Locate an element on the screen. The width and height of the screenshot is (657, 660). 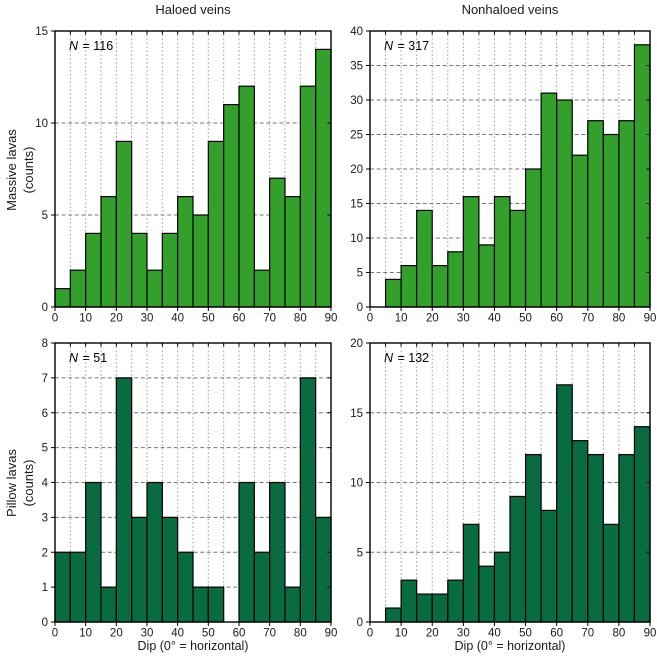
y-axis-label-line1: Pillow lavas is located at coordinates (11, 483).